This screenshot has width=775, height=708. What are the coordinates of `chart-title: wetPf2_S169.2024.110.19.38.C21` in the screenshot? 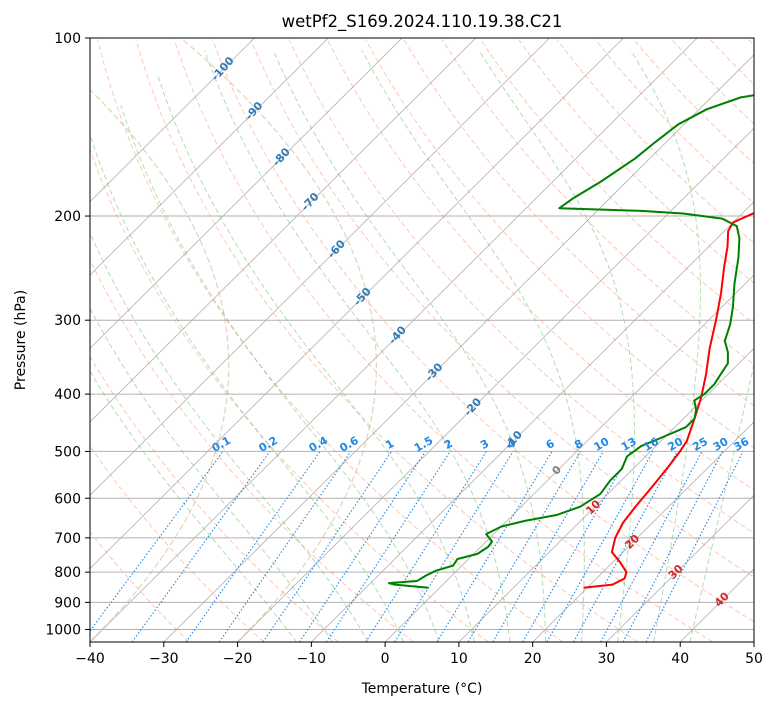 It's located at (422, 22).